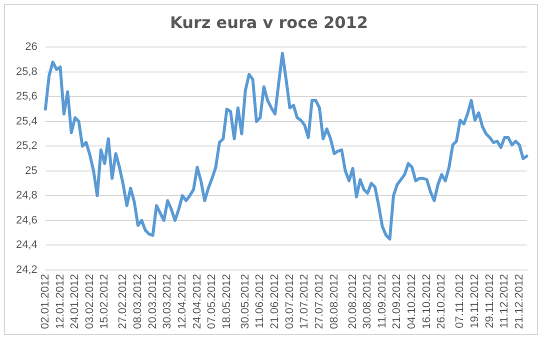 Image resolution: width=544 pixels, height=341 pixels. Describe the element at coordinates (304, 302) in the screenshot. I see `x-tick-label: 17.07.2012` at that location.